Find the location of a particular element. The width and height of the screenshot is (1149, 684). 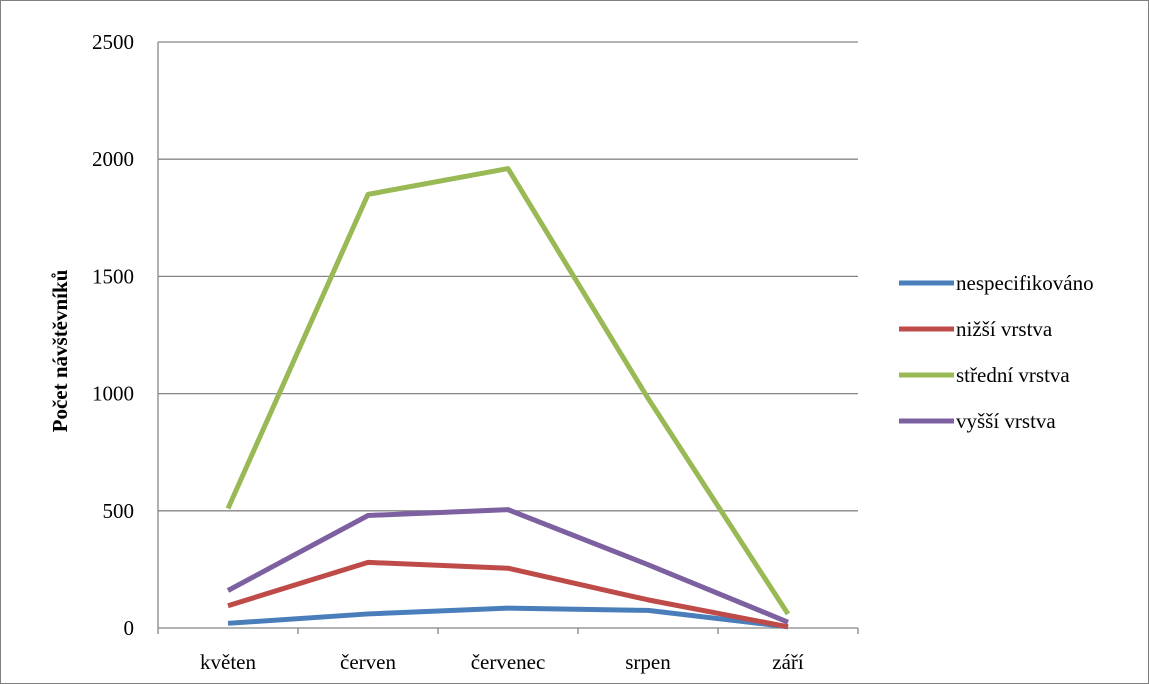

x-tick-label: červenec is located at coordinates (508, 662).